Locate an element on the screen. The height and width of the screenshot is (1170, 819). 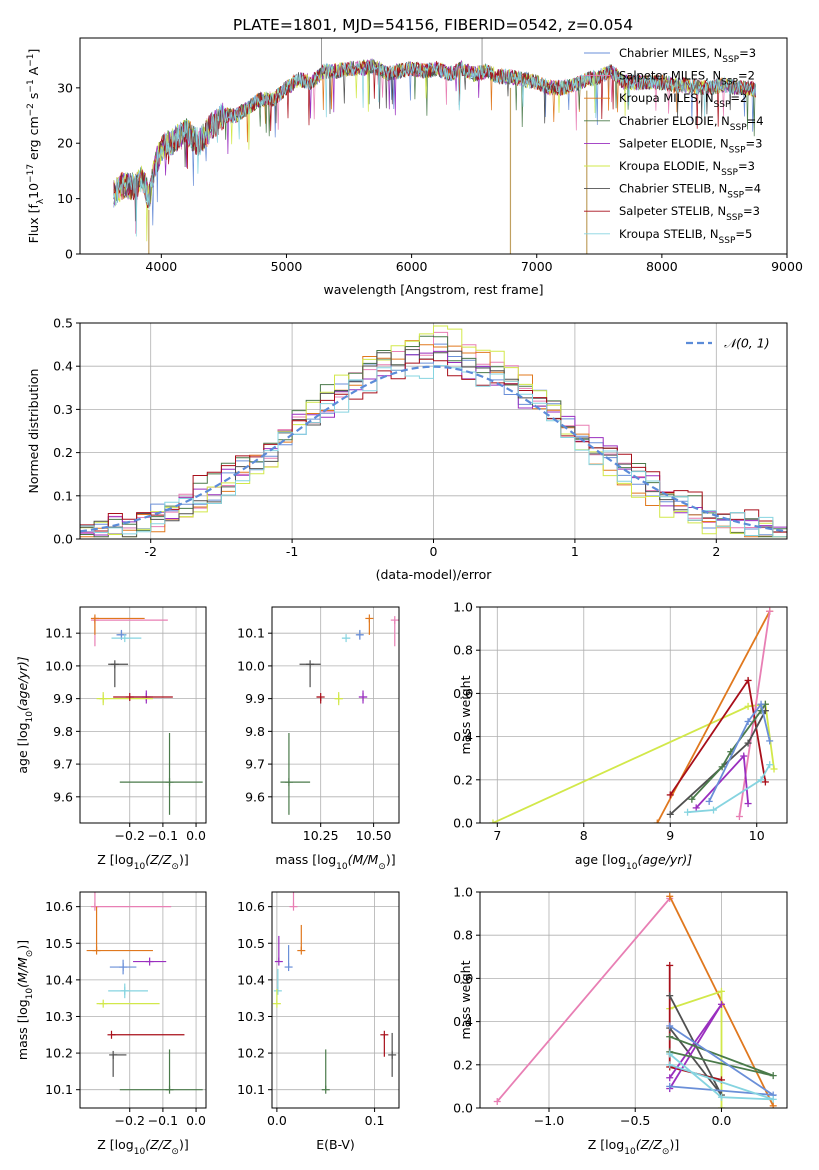
normal-reference-curve is located at coordinates (433, 449).